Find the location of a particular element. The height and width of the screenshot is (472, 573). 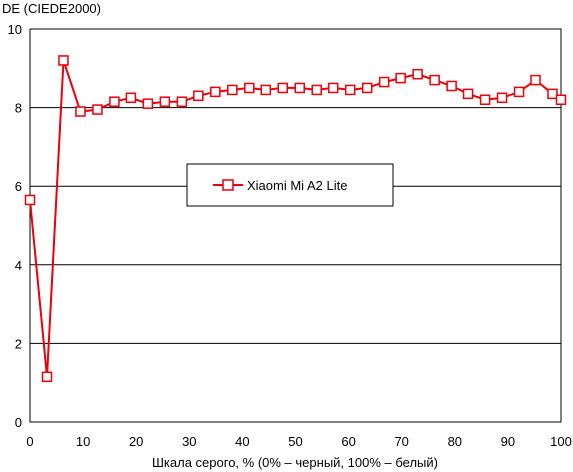

y-tick-label: 2 is located at coordinates (18, 343).